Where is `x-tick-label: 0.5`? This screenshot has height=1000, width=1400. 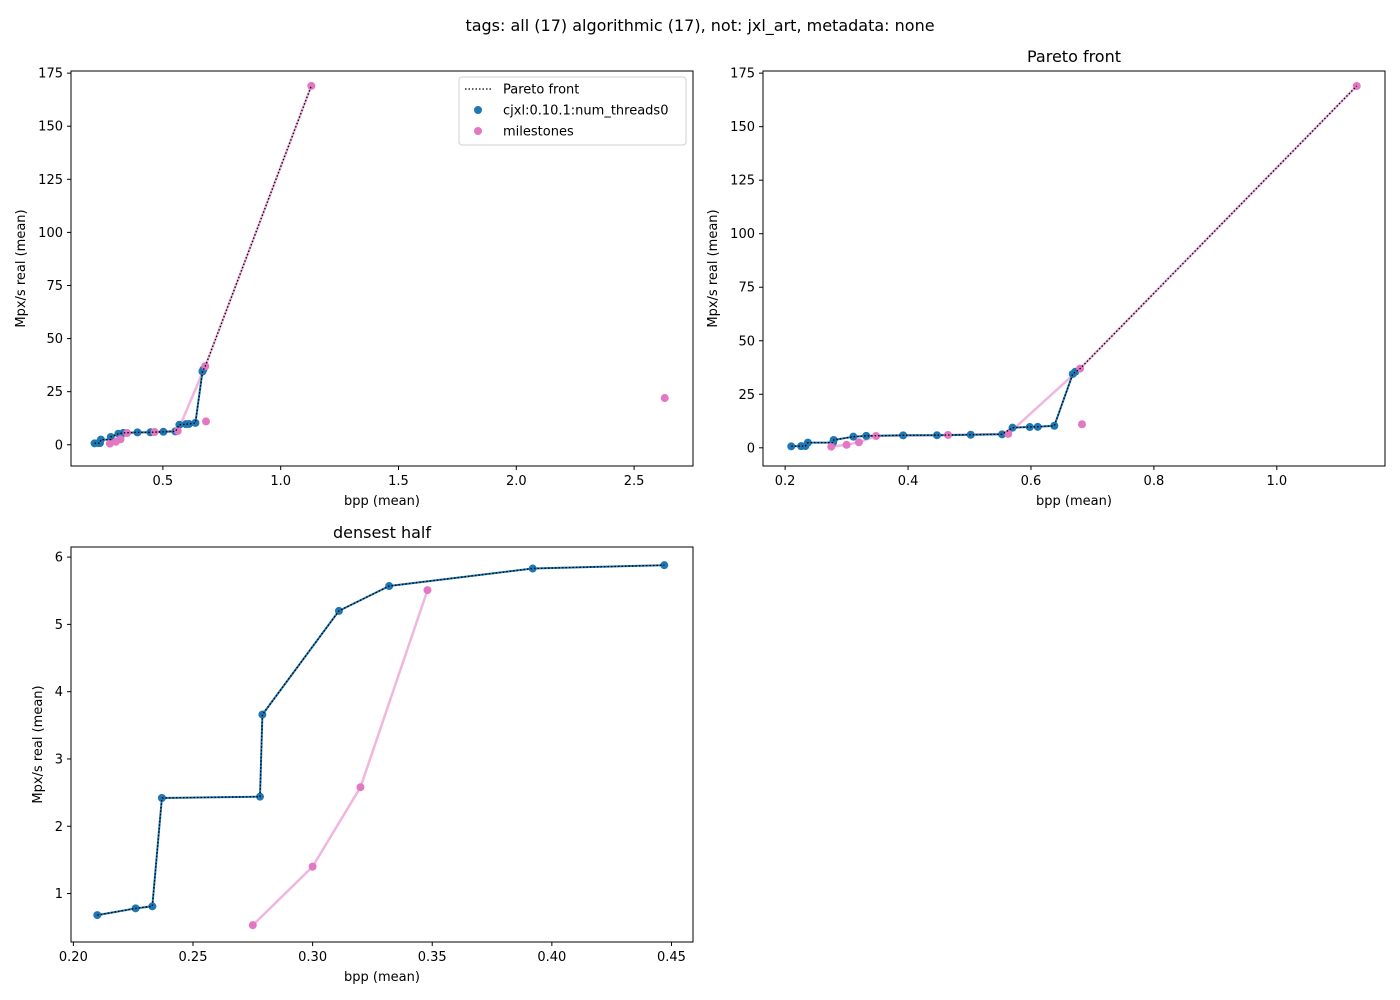 x-tick-label: 0.5 is located at coordinates (163, 481).